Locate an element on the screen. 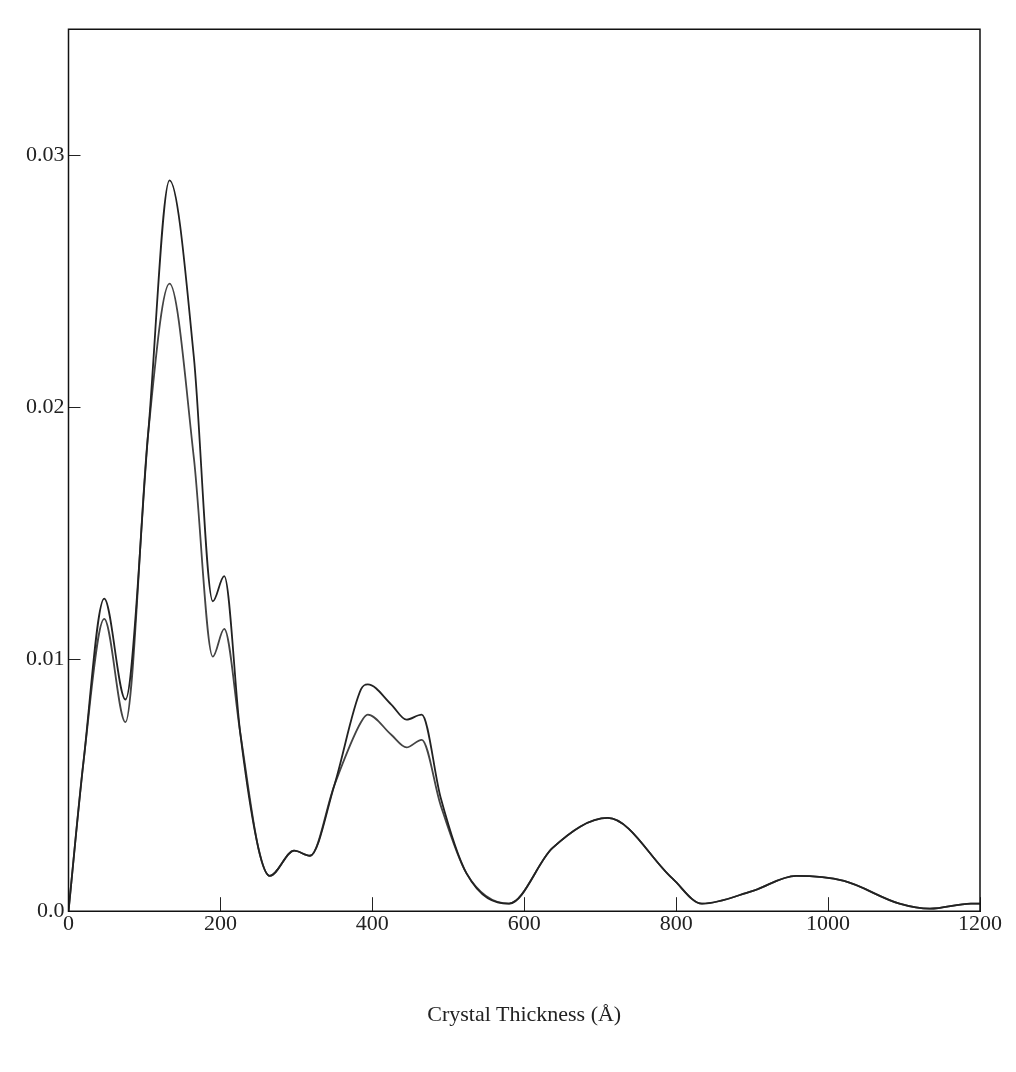 Image resolution: width=1016 pixels, height=1072 pixels. x-tick-label: 800 is located at coordinates (676, 923).